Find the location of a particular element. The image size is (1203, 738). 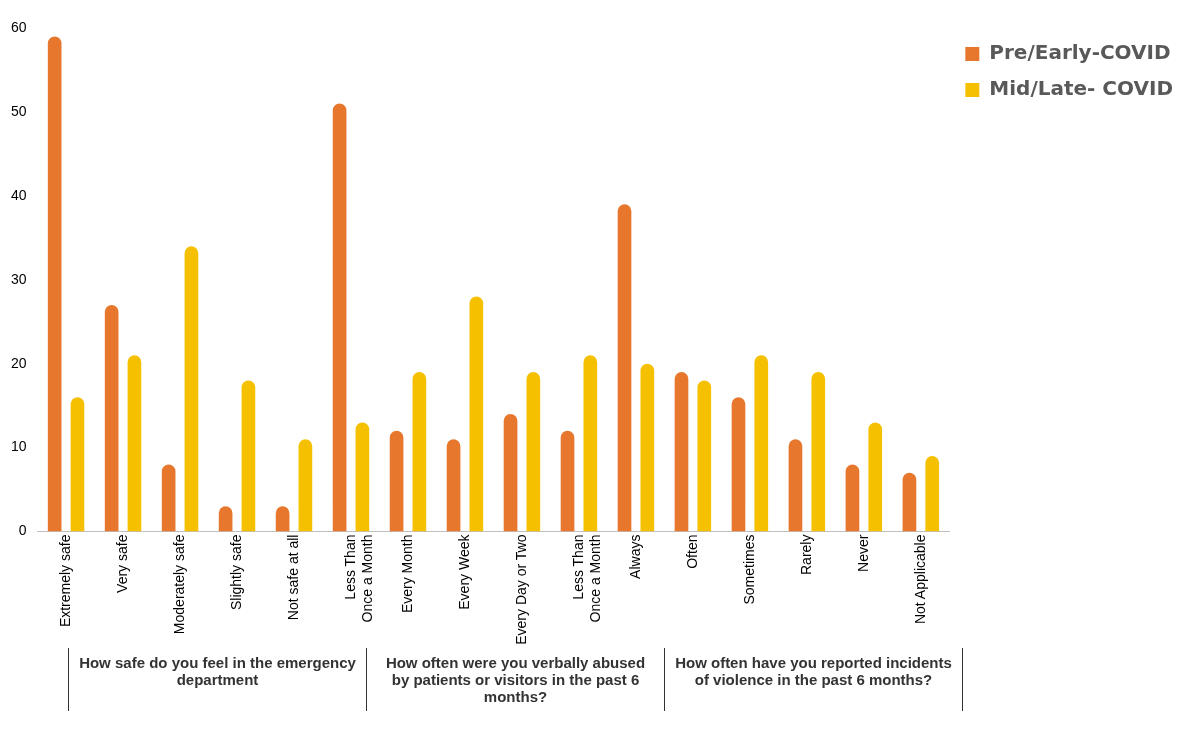

x-tick-label: Often is located at coordinates (691, 551).